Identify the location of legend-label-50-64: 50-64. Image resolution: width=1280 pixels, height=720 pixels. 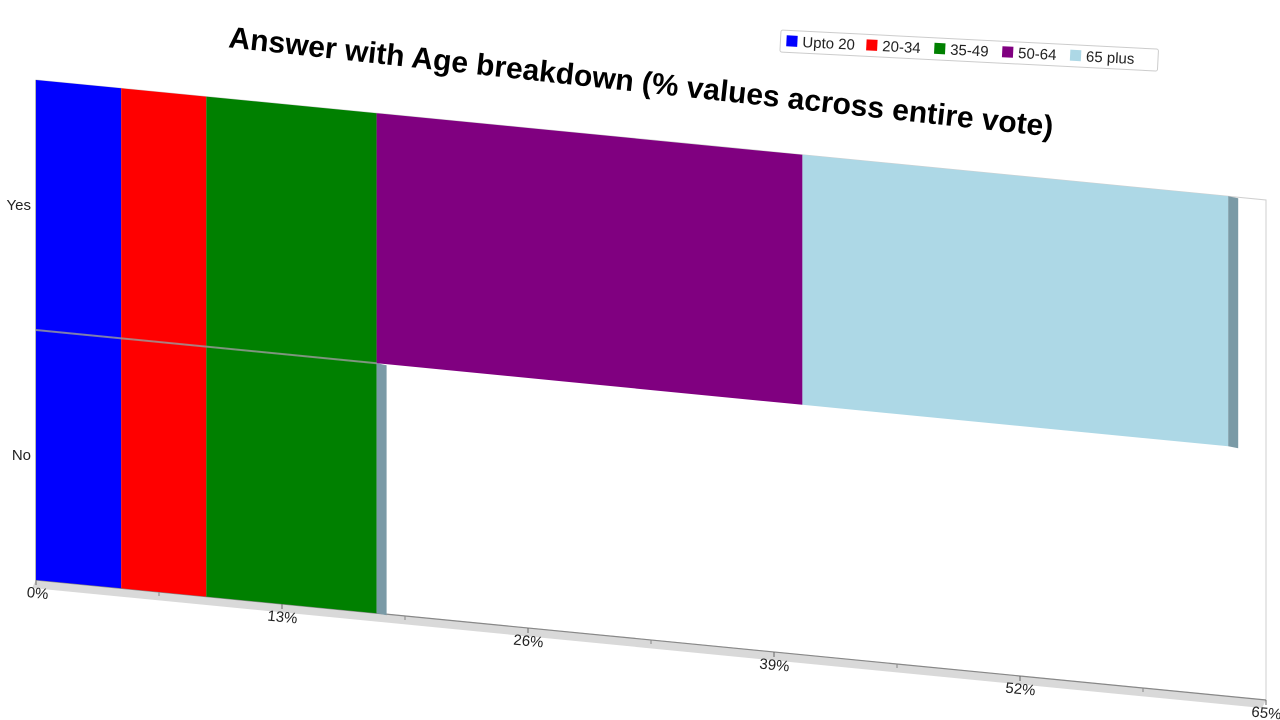
(1037, 54).